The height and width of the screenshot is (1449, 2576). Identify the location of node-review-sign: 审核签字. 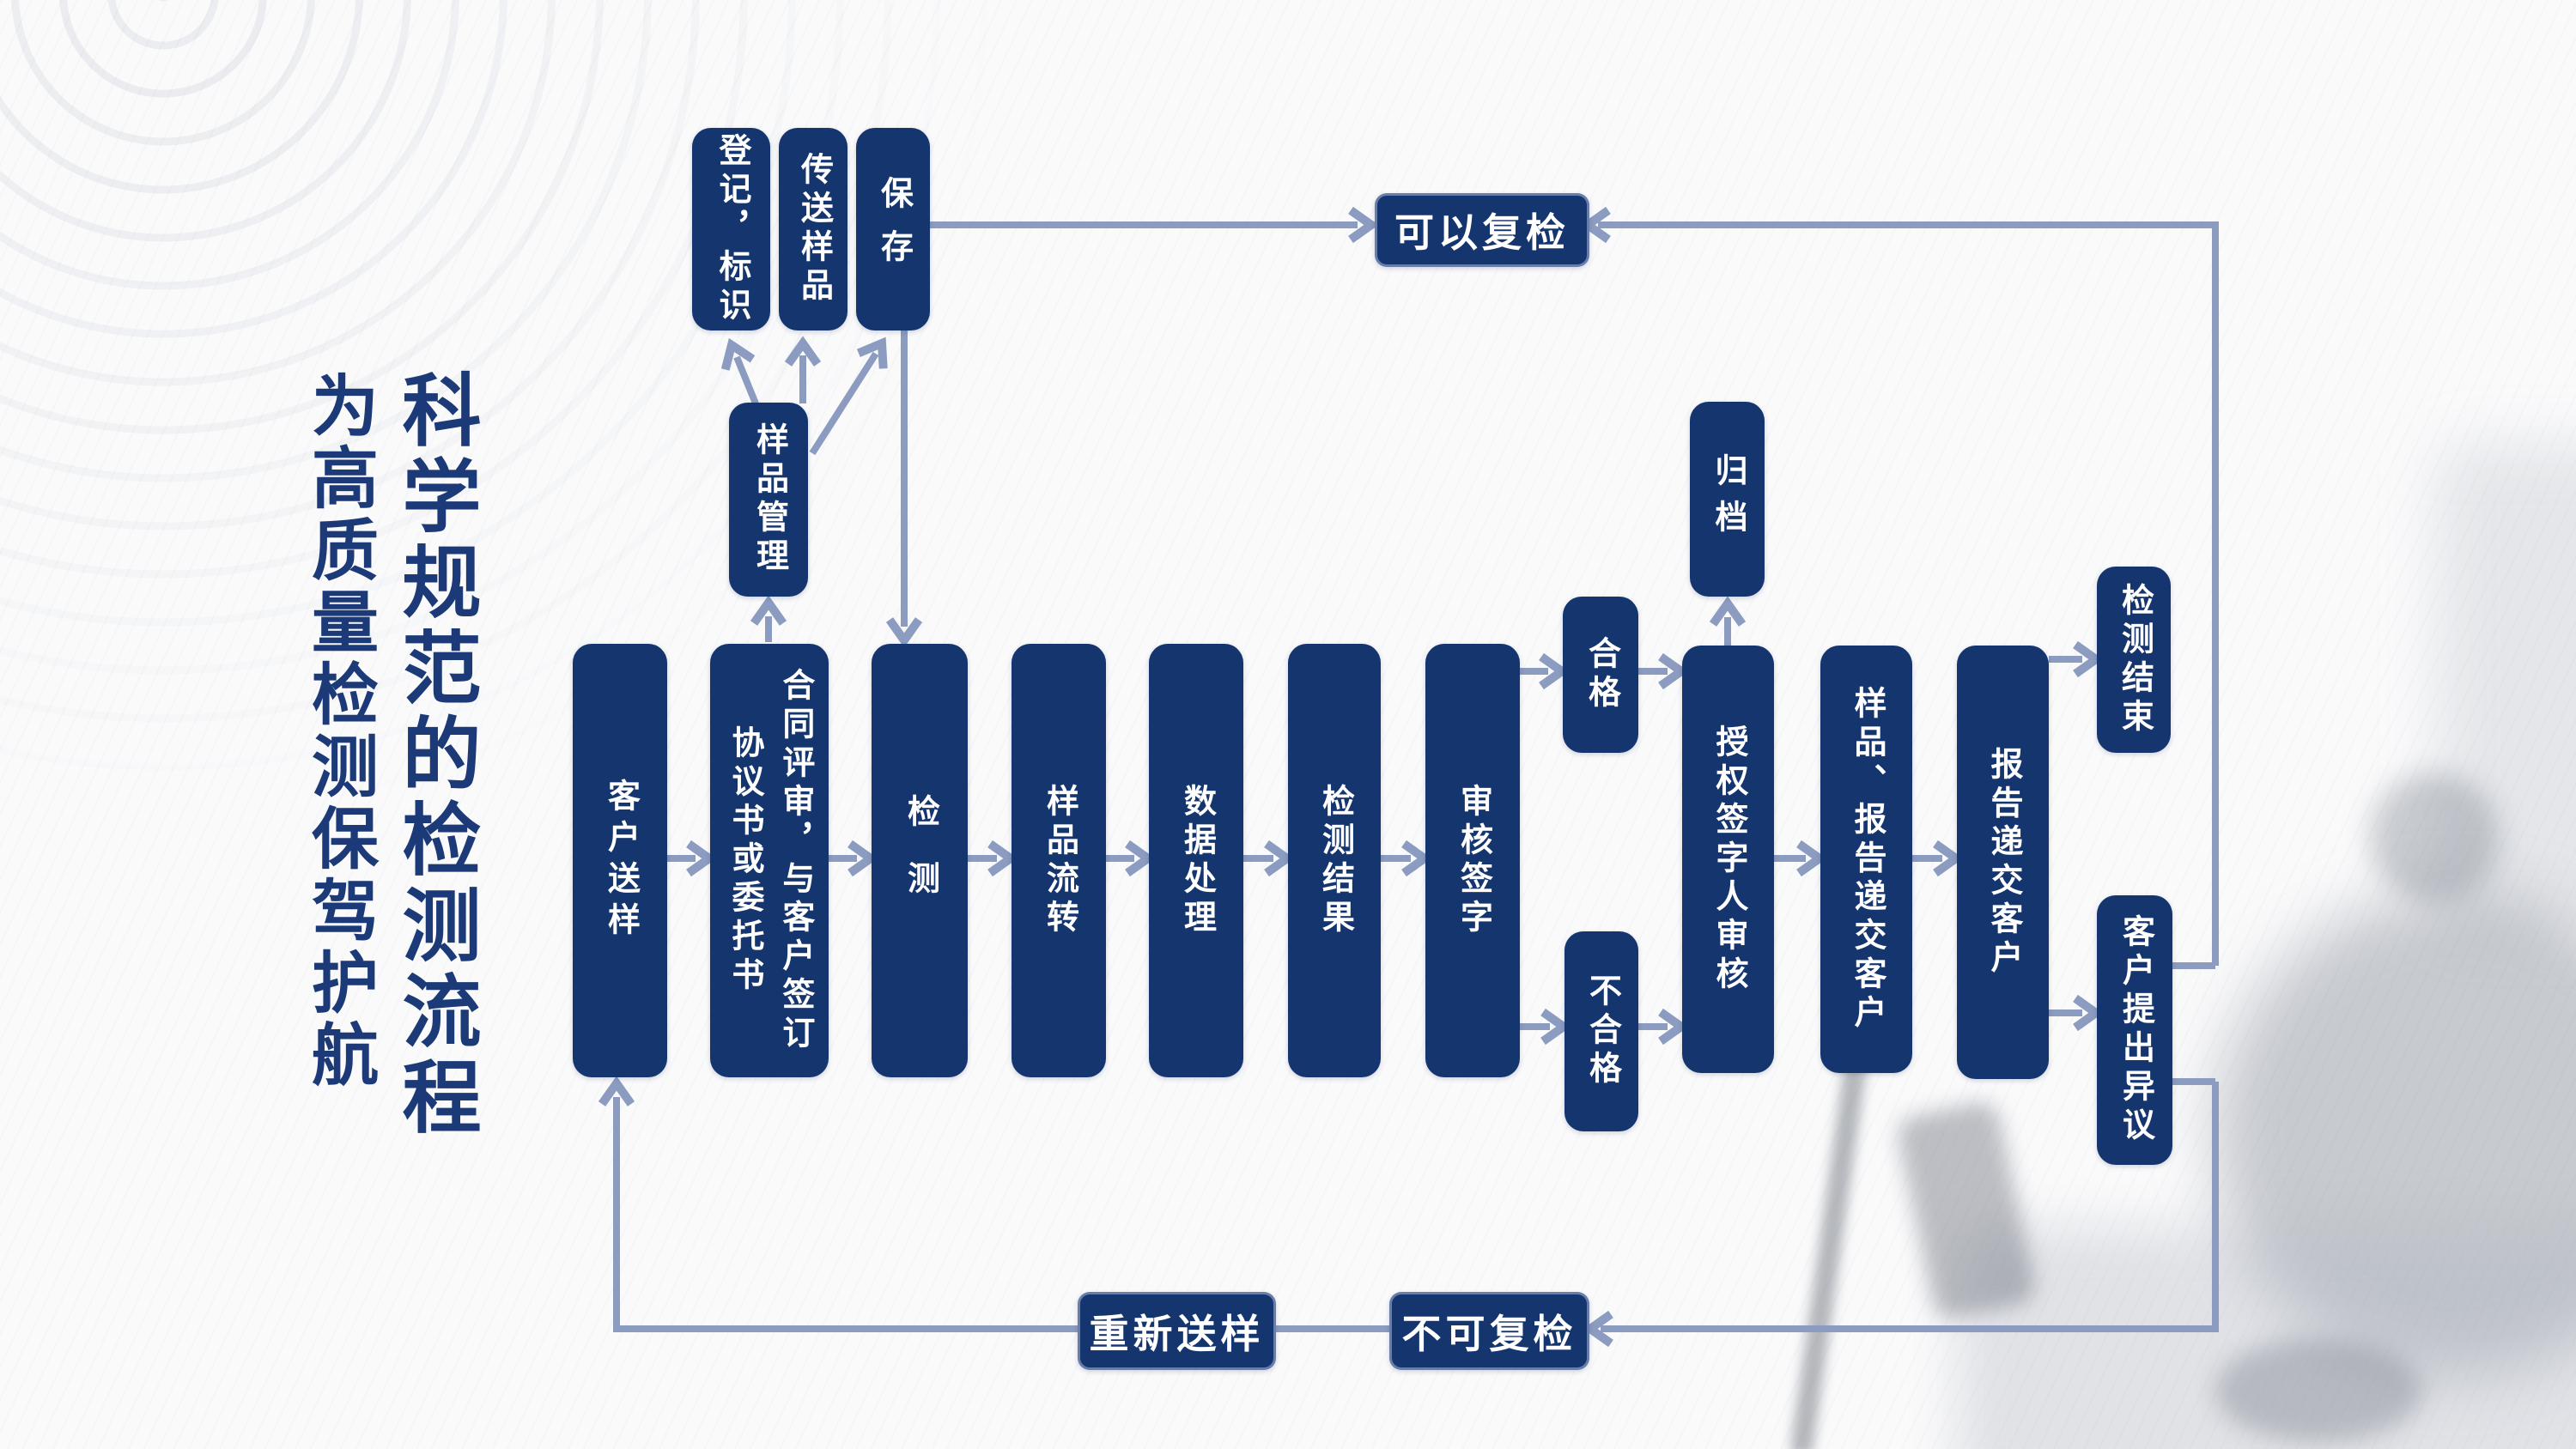
(1473, 860).